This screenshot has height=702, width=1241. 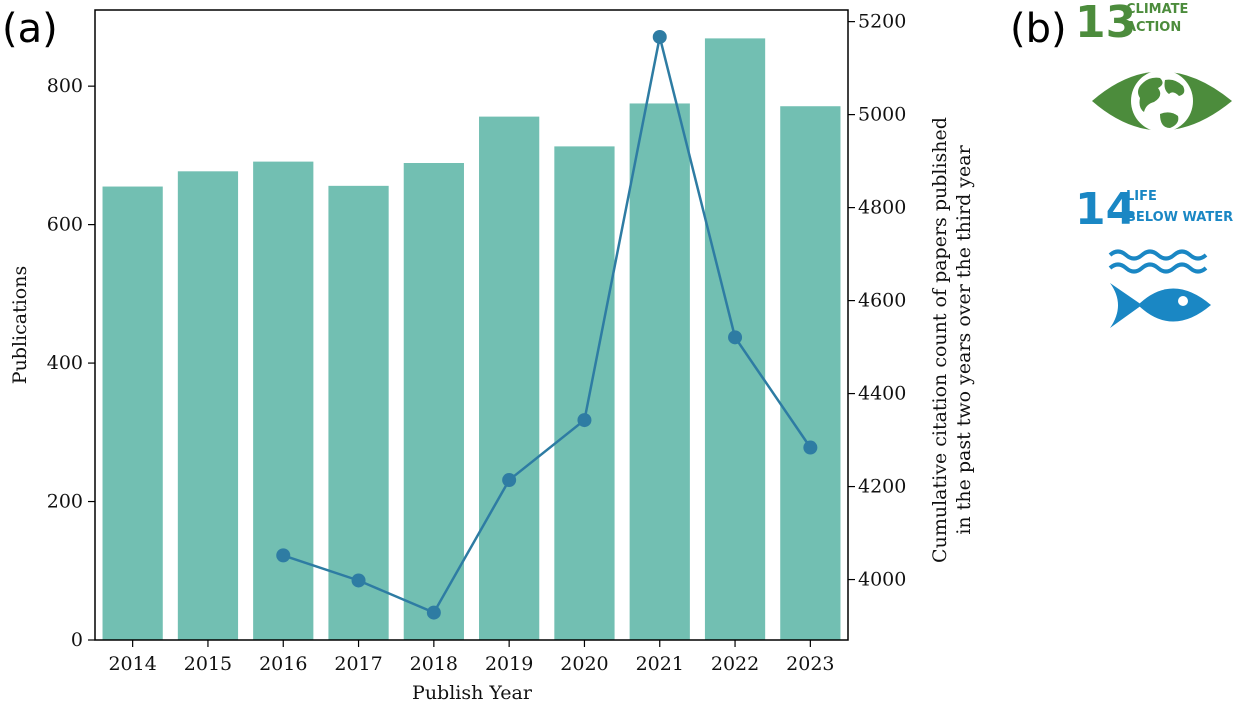 I want to click on bar-2021, so click(x=659, y=371).